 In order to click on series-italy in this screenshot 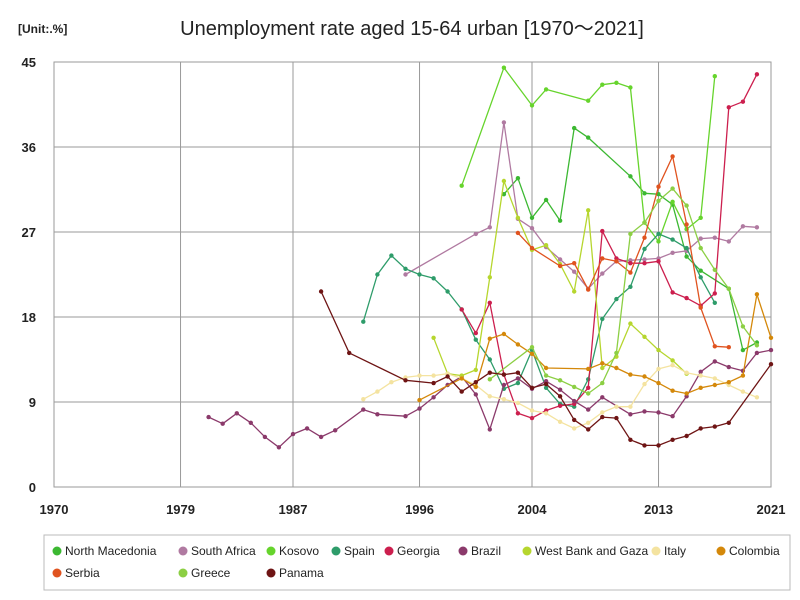, I will do `click(560, 397)`.